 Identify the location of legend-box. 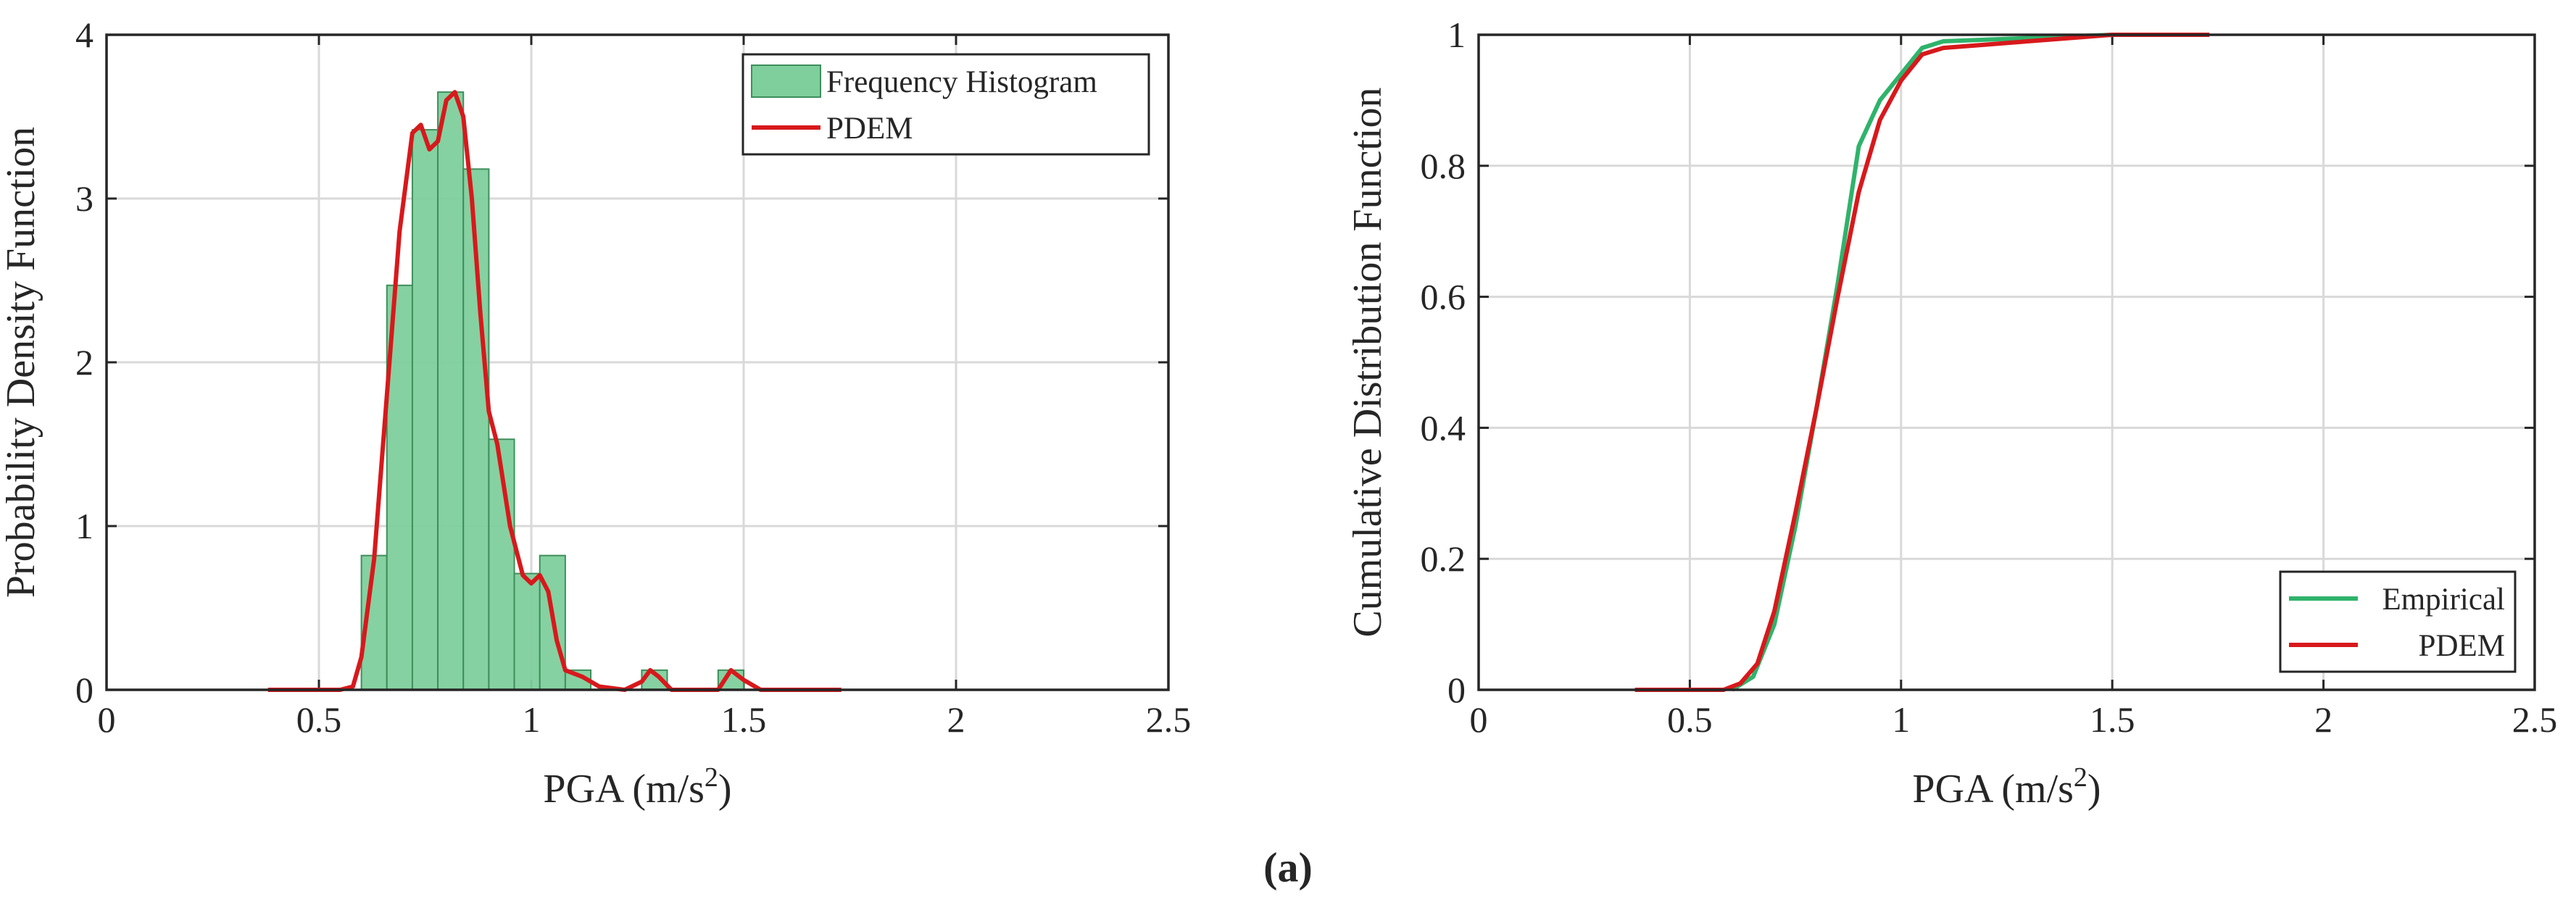
(2398, 621).